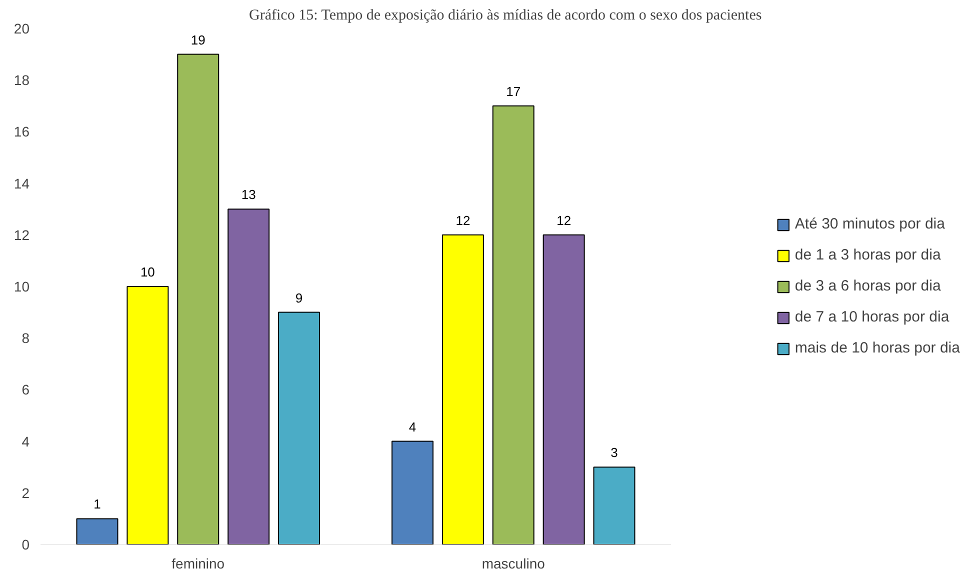  What do you see at coordinates (26, 492) in the screenshot?
I see `y-tick-label: 2` at bounding box center [26, 492].